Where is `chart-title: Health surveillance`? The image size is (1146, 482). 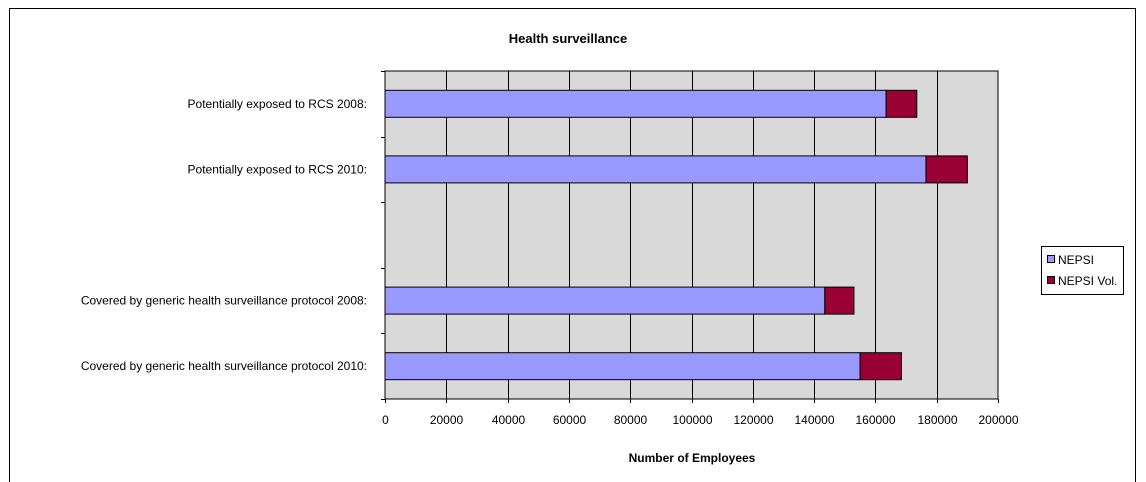 chart-title: Health surveillance is located at coordinates (568, 38).